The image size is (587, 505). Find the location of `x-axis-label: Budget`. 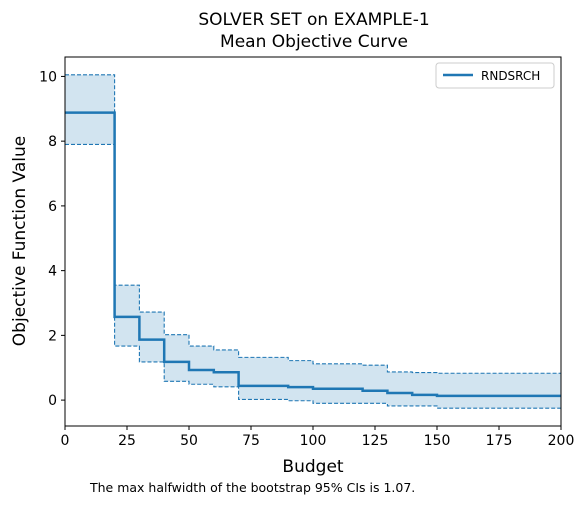

x-axis-label: Budget is located at coordinates (312, 467).